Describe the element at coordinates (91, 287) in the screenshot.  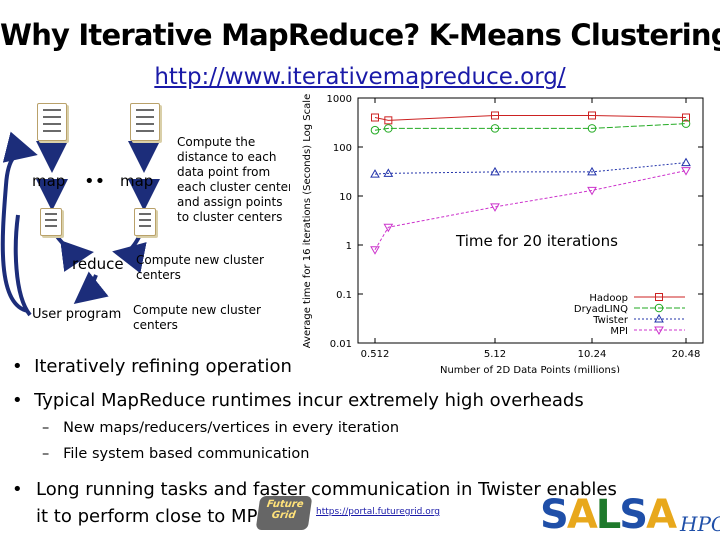
I see `arrow-reduce-user` at that location.